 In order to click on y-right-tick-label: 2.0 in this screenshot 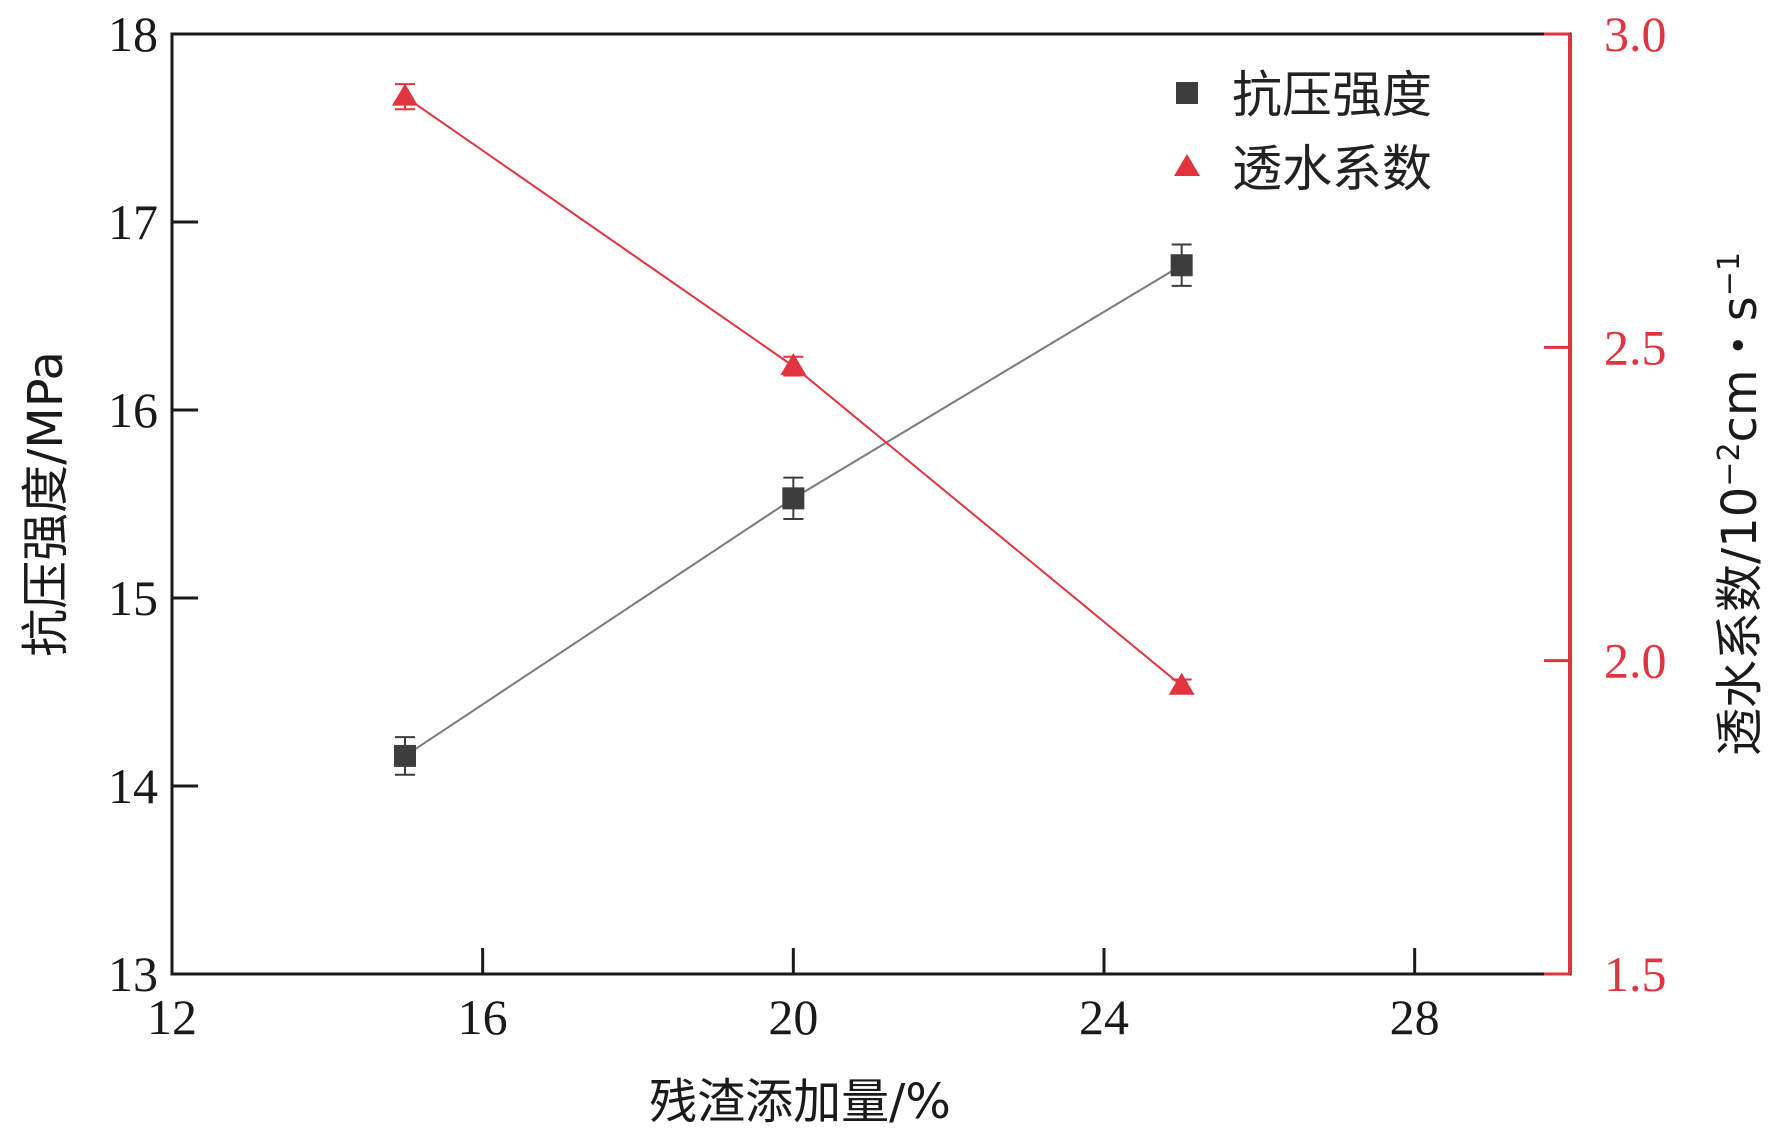, I will do `click(1635, 661)`.